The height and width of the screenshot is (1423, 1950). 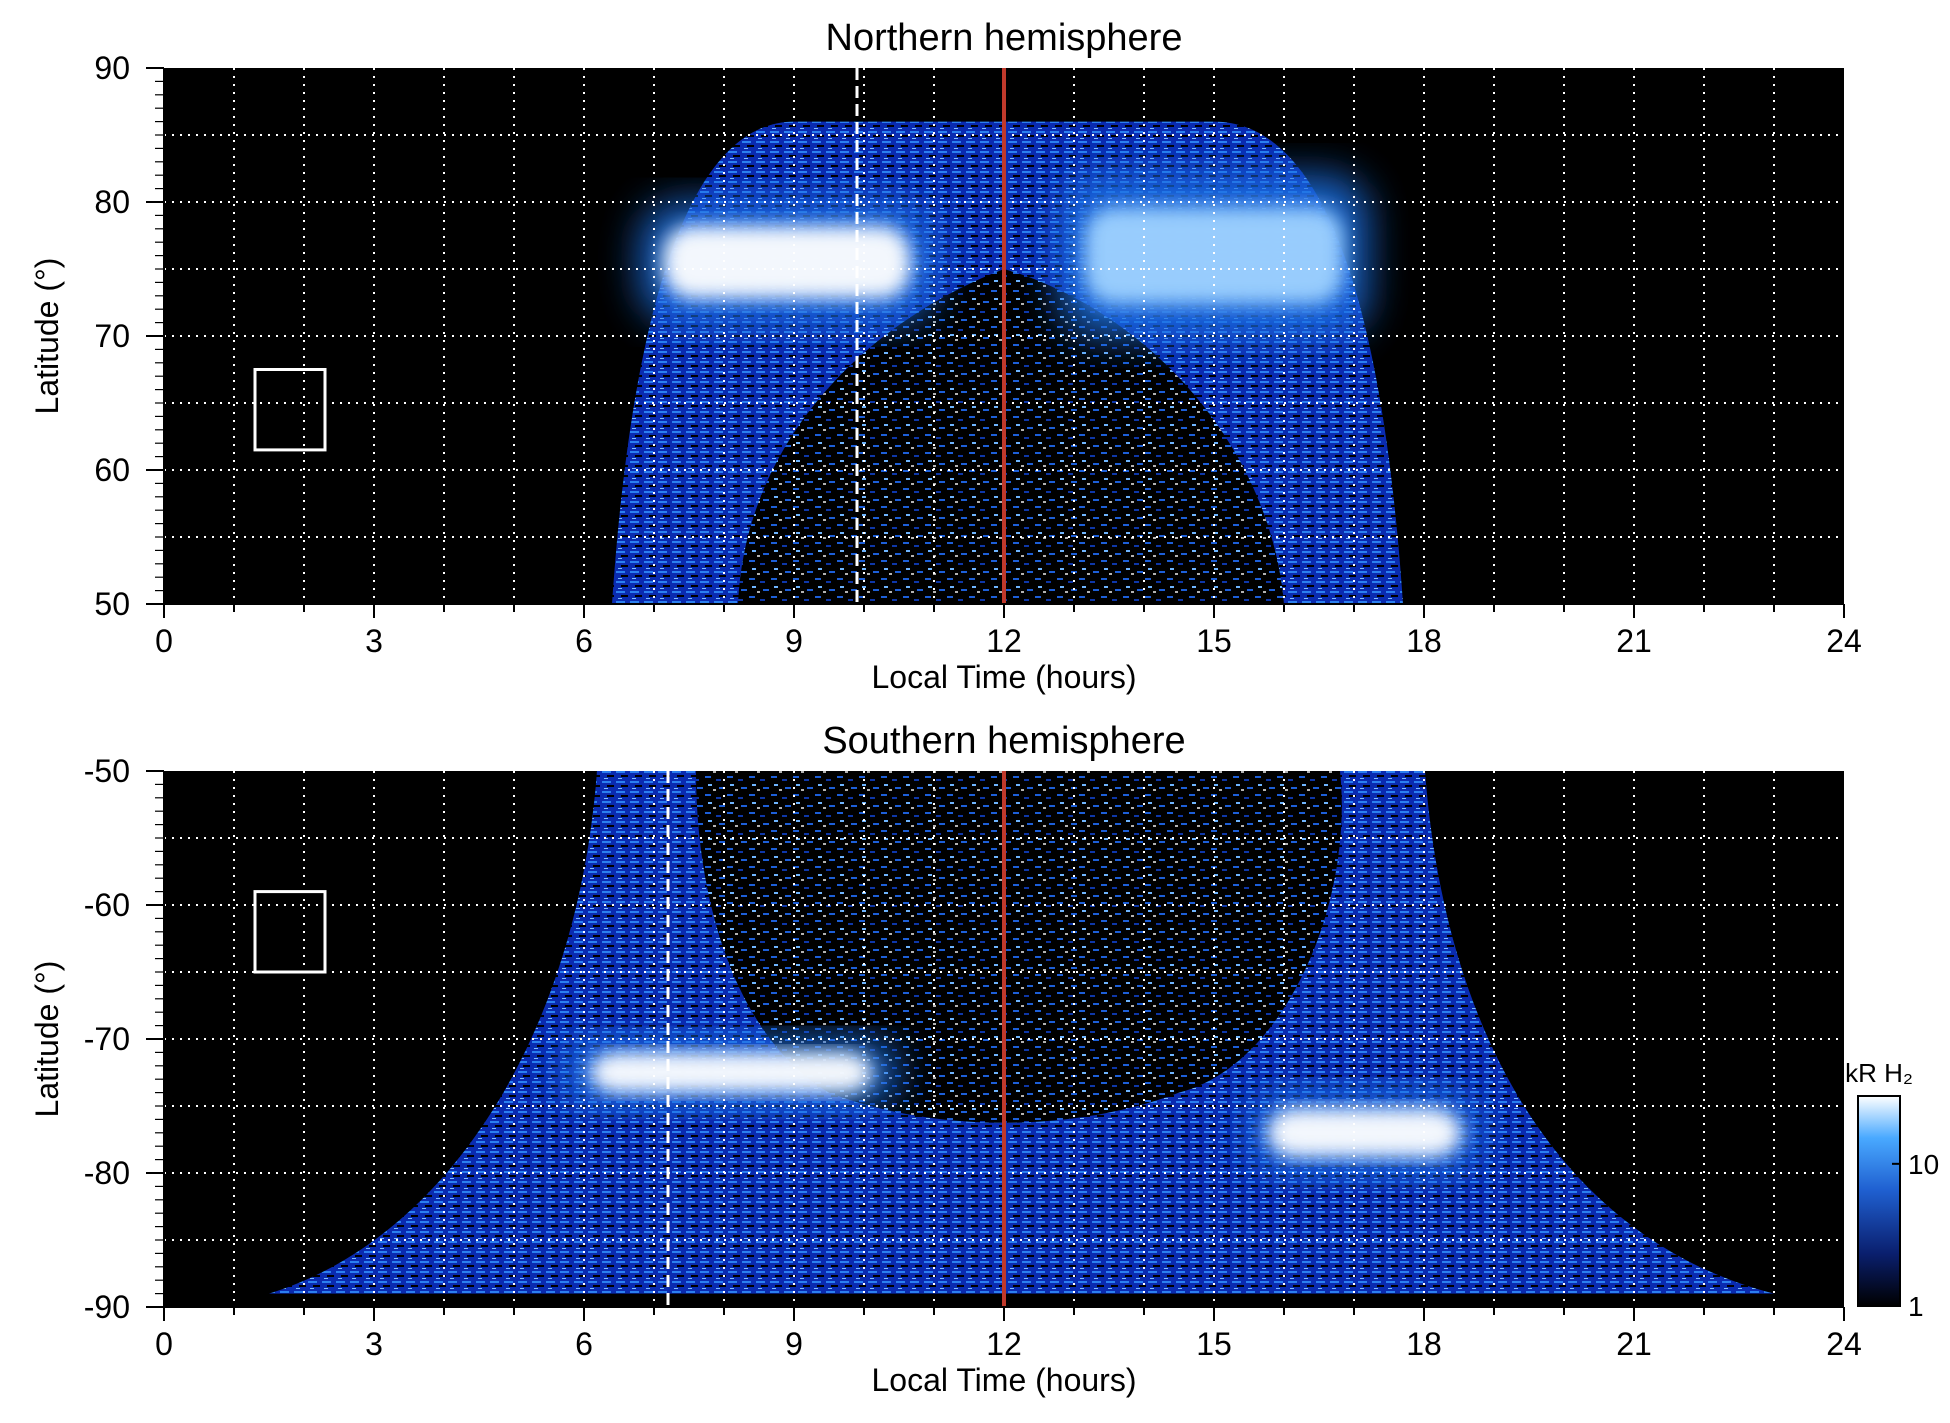 What do you see at coordinates (1004, 38) in the screenshot?
I see `chart-title: Northern hemisphere` at bounding box center [1004, 38].